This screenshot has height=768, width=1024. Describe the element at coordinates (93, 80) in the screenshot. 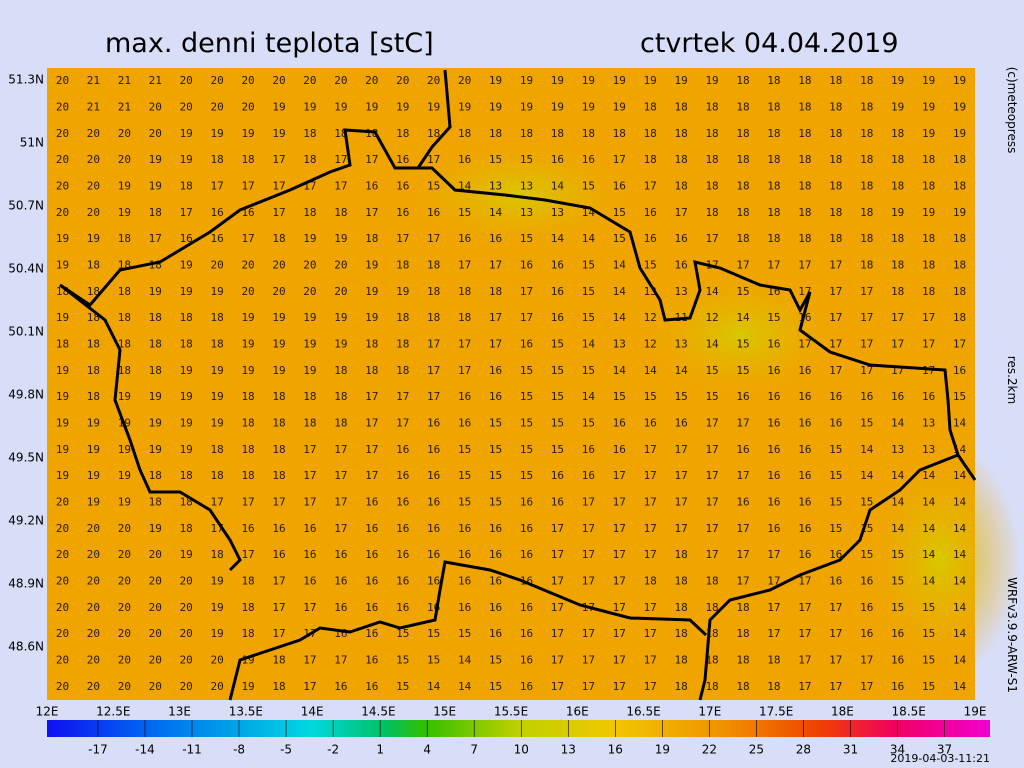

I see `grid-value: 21` at that location.